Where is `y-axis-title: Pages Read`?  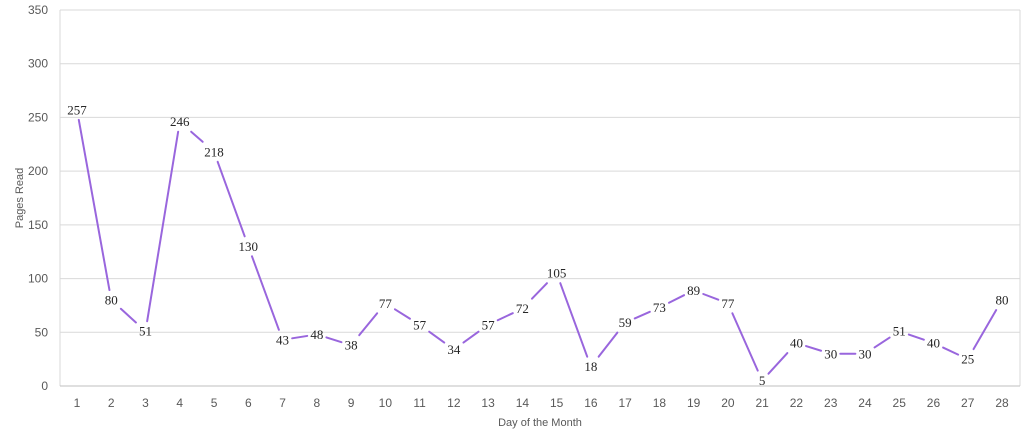 y-axis-title: Pages Read is located at coordinates (20, 198).